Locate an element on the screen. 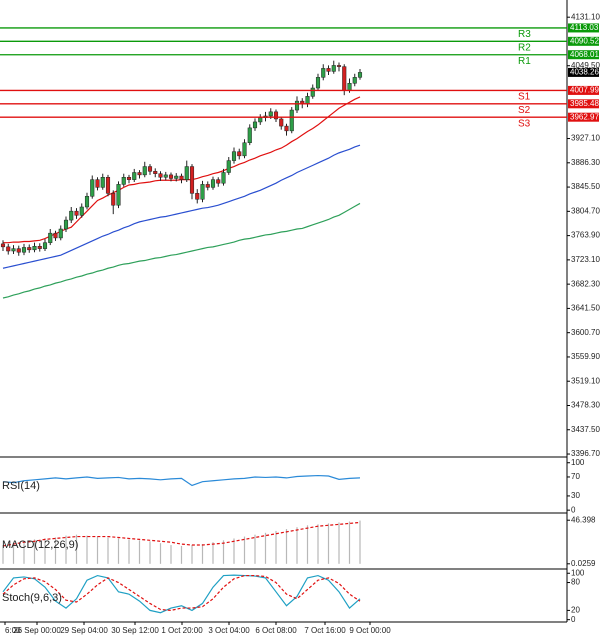  level-value: 3985.48 is located at coordinates (584, 103).